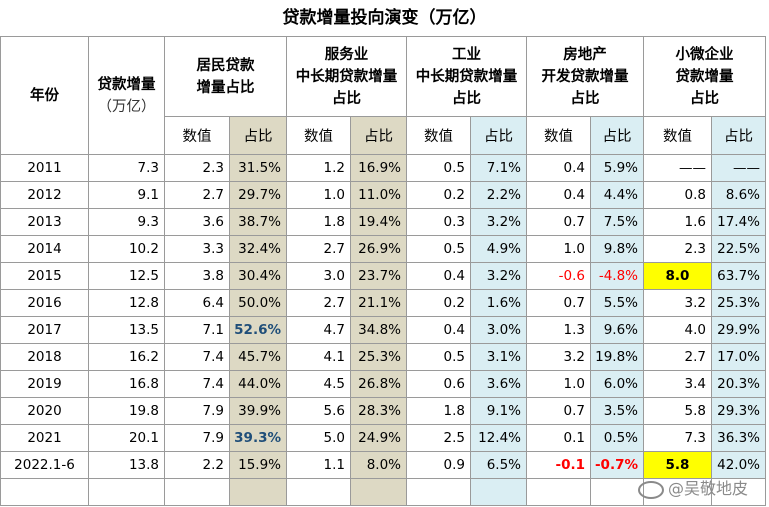 The height and width of the screenshot is (507, 769). What do you see at coordinates (44, 384) in the screenshot?
I see `cell-year: 2019` at bounding box center [44, 384].